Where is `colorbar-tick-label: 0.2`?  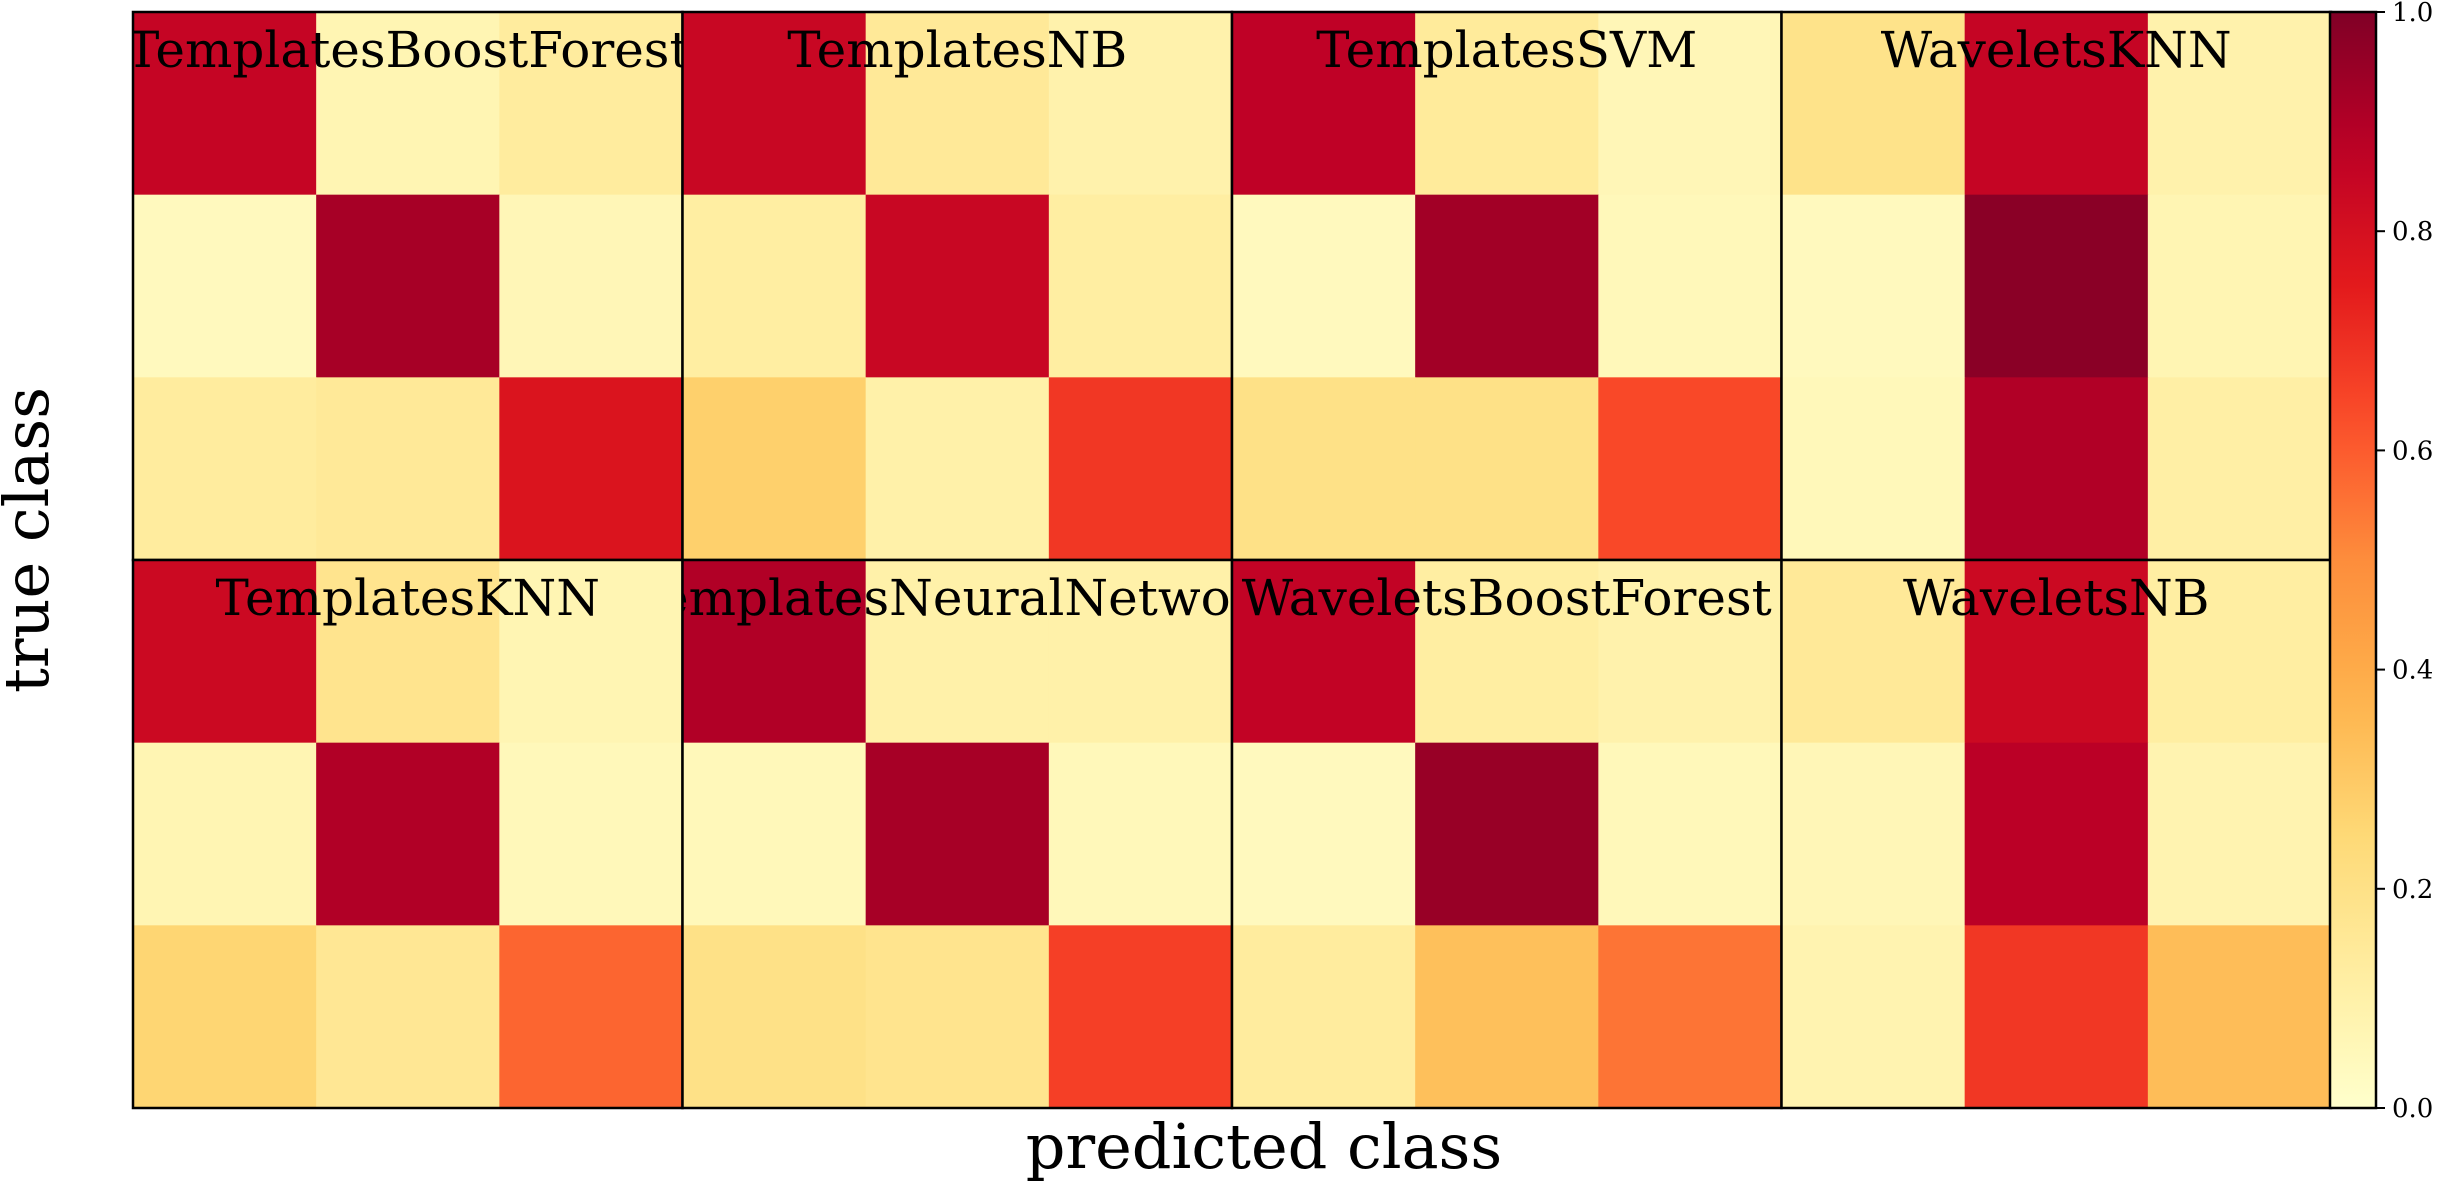 colorbar-tick-label: 0.2 is located at coordinates (2412, 890).